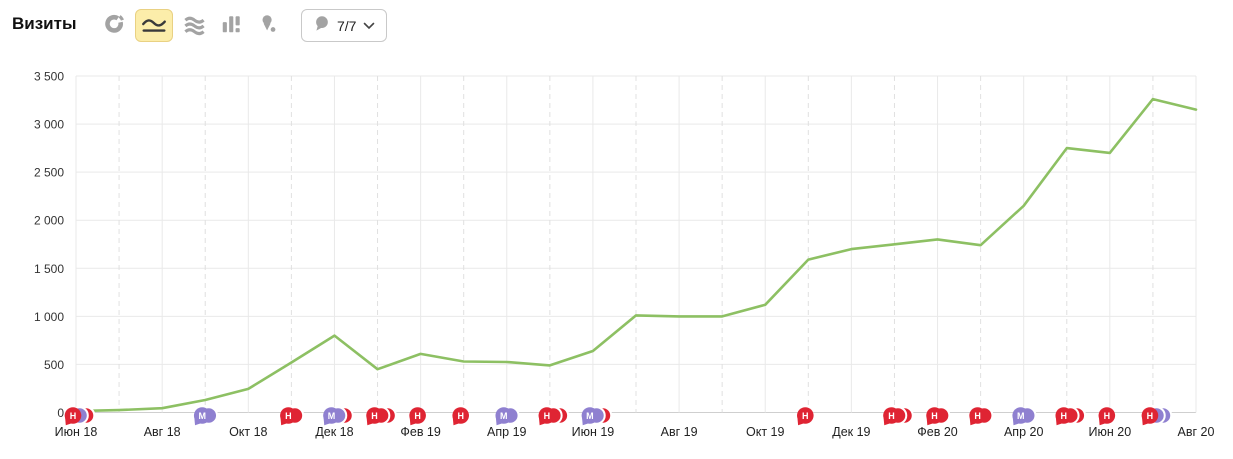  What do you see at coordinates (937, 432) in the screenshot?
I see `x-tick-label: Фев 20` at bounding box center [937, 432].